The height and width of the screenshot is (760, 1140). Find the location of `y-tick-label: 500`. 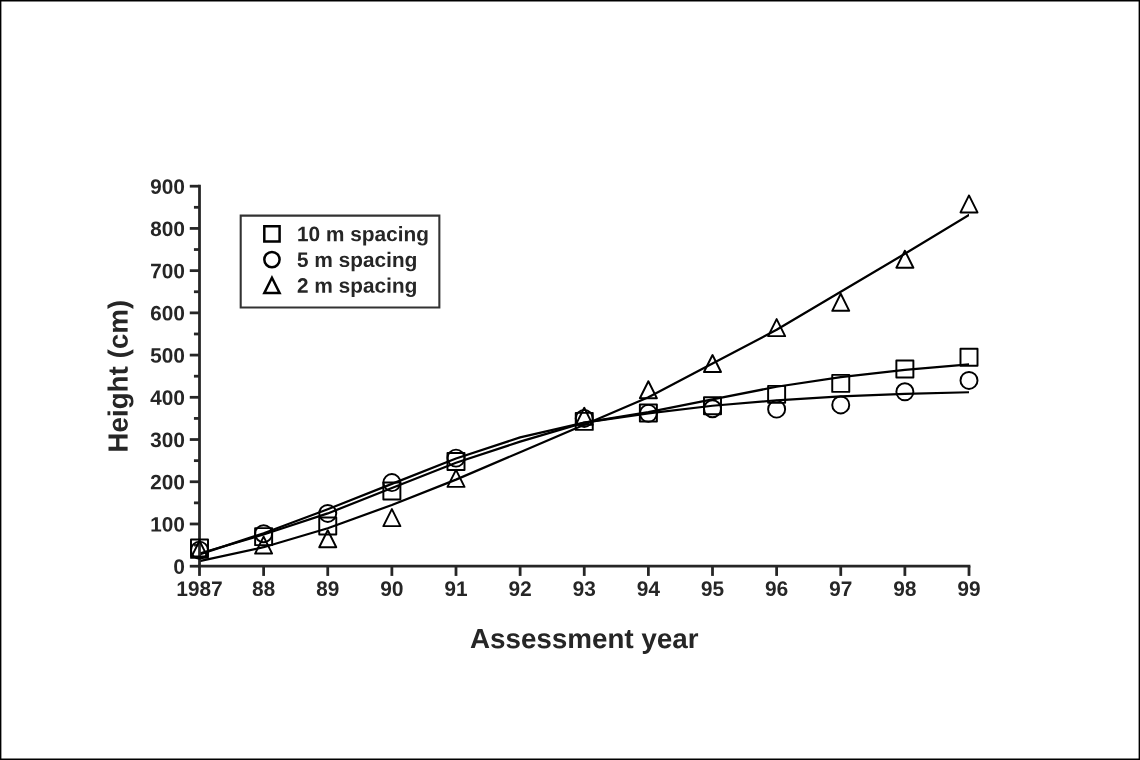

y-tick-label: 500 is located at coordinates (167, 355).